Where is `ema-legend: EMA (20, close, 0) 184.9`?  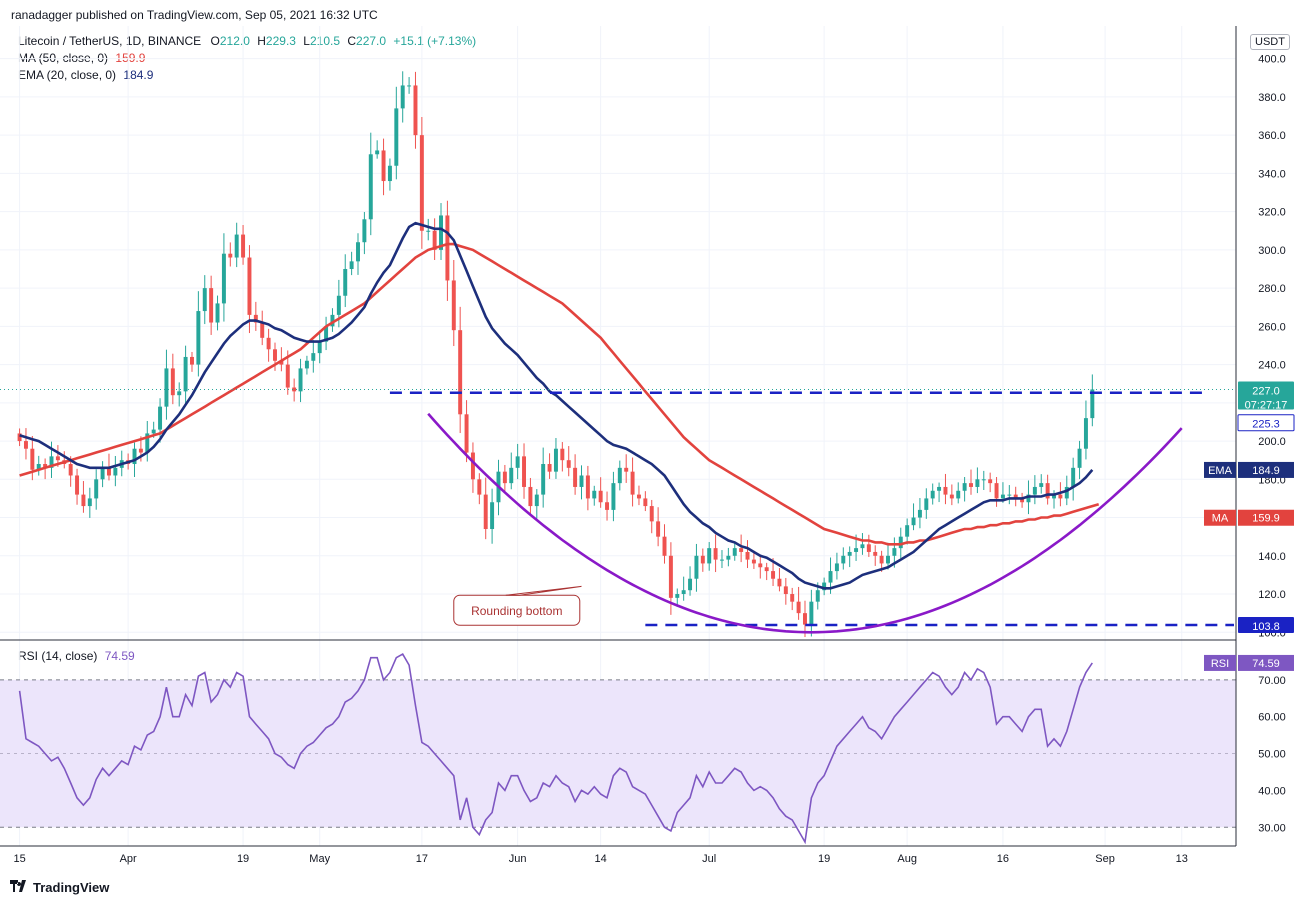 ema-legend: EMA (20, close, 0) 184.9 is located at coordinates (85, 75).